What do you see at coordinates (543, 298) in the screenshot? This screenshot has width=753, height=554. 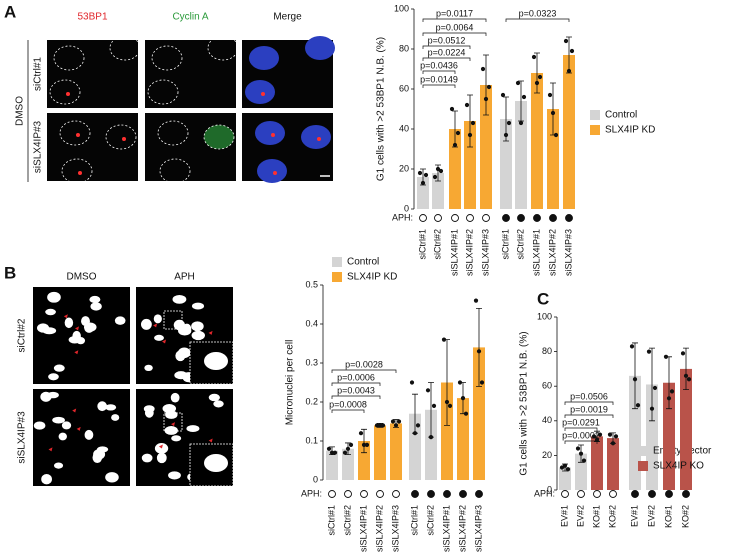 I see `panel-letter: C` at bounding box center [543, 298].